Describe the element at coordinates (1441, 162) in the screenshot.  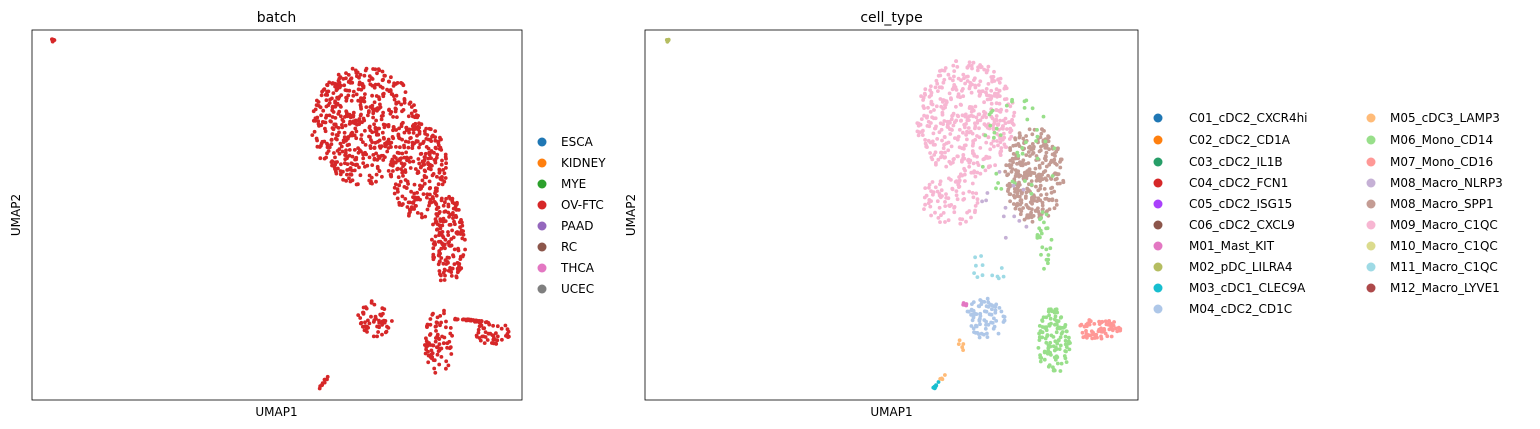
I see `legend-label-m07: M07_Mono_CD16` at that location.